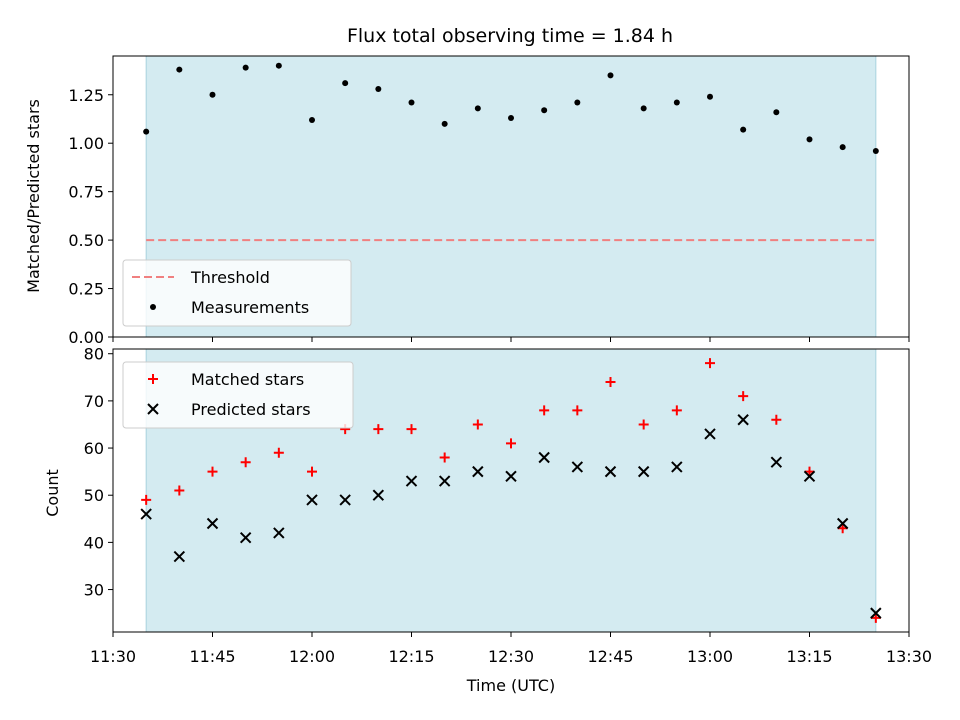 Image resolution: width=960 pixels, height=720 pixels. I want to click on legend-matched-swatch, so click(153, 379).